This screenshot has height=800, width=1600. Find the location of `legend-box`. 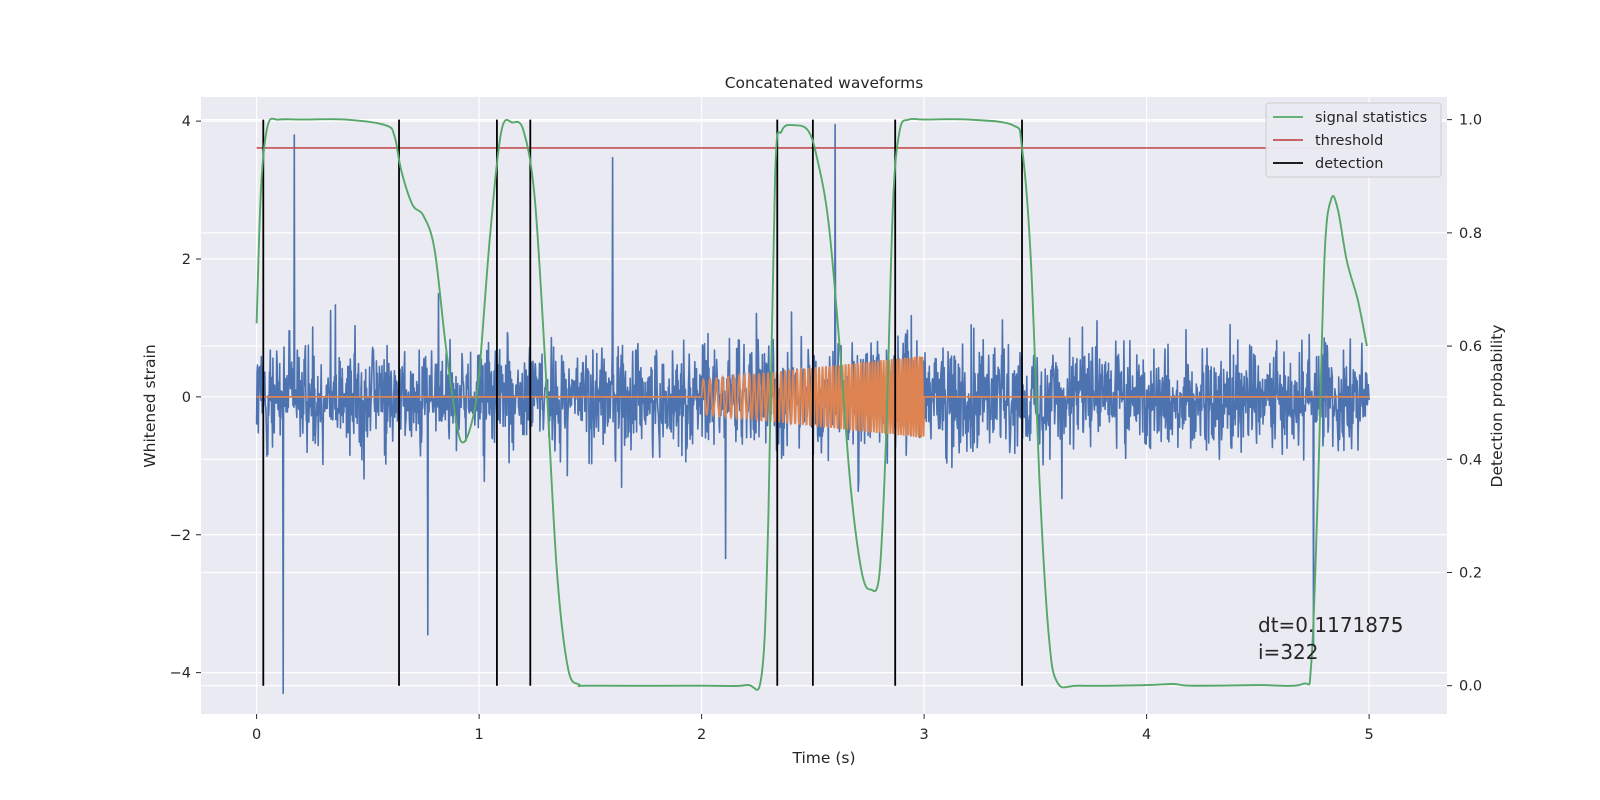

legend-box is located at coordinates (1353, 140).